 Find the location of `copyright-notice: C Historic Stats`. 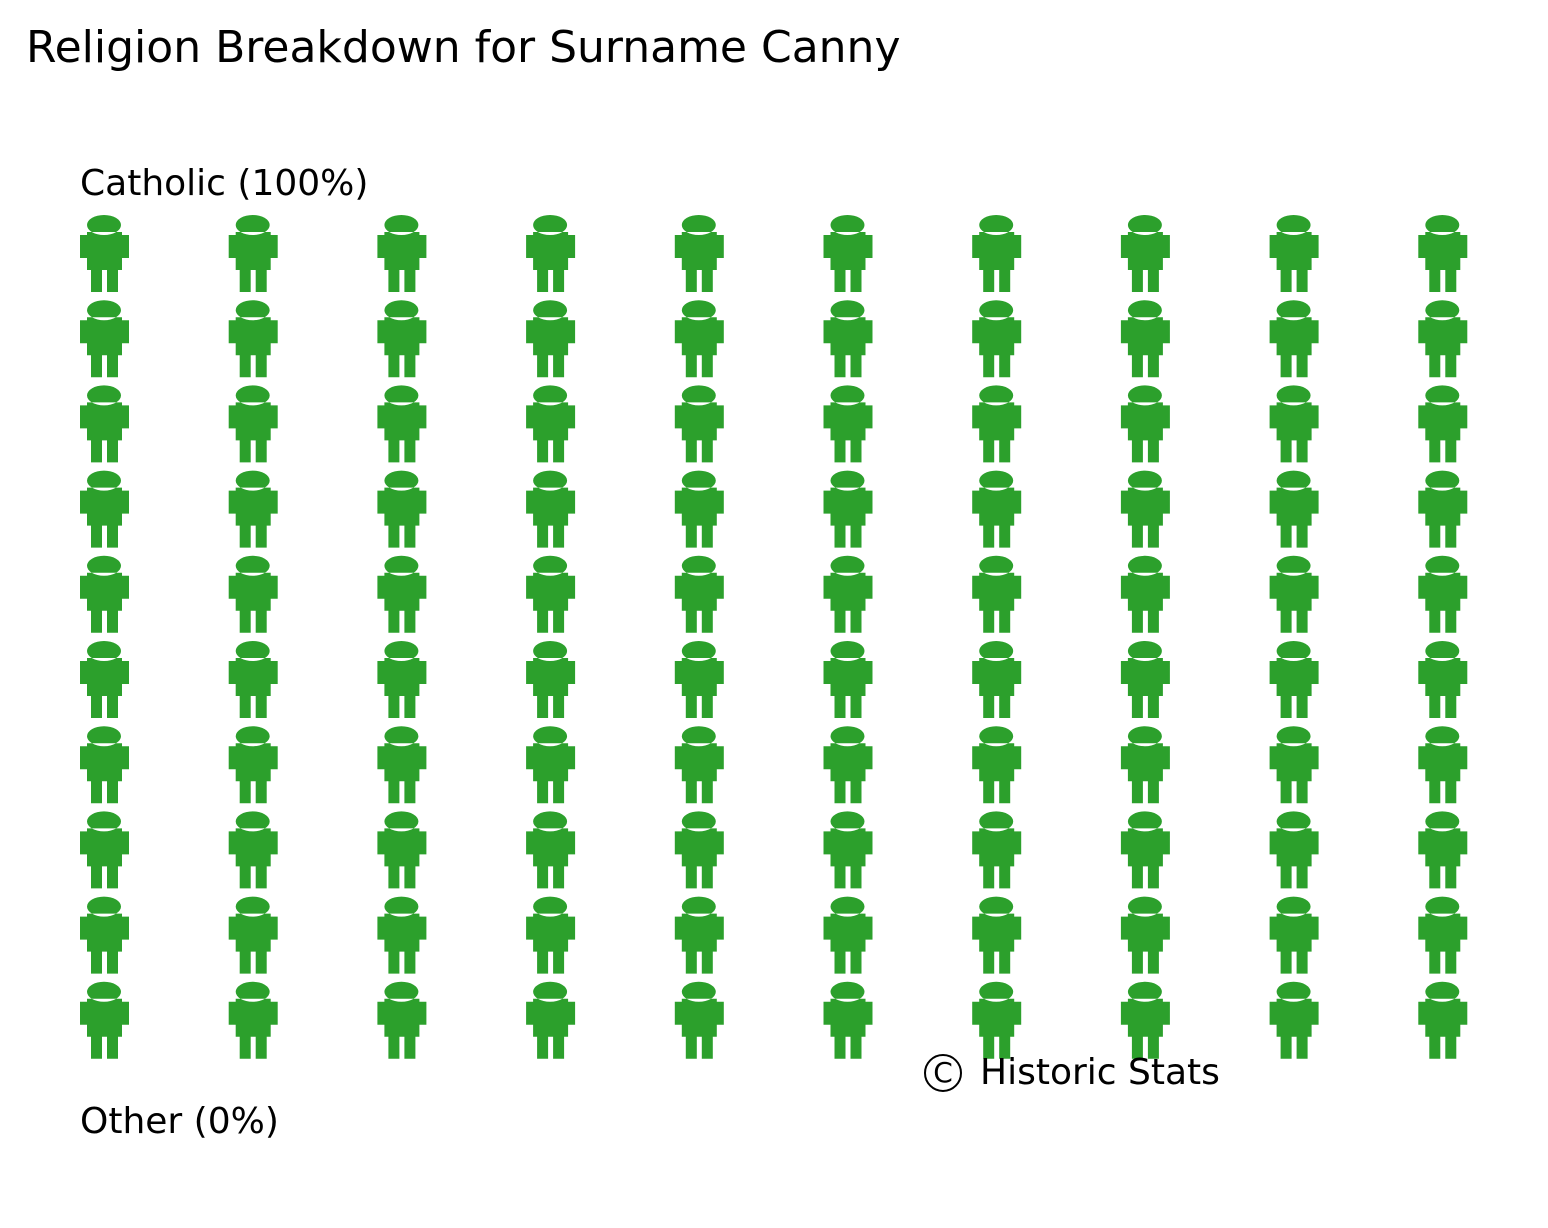

copyright-notice: C Historic Stats is located at coordinates (1072, 1073).